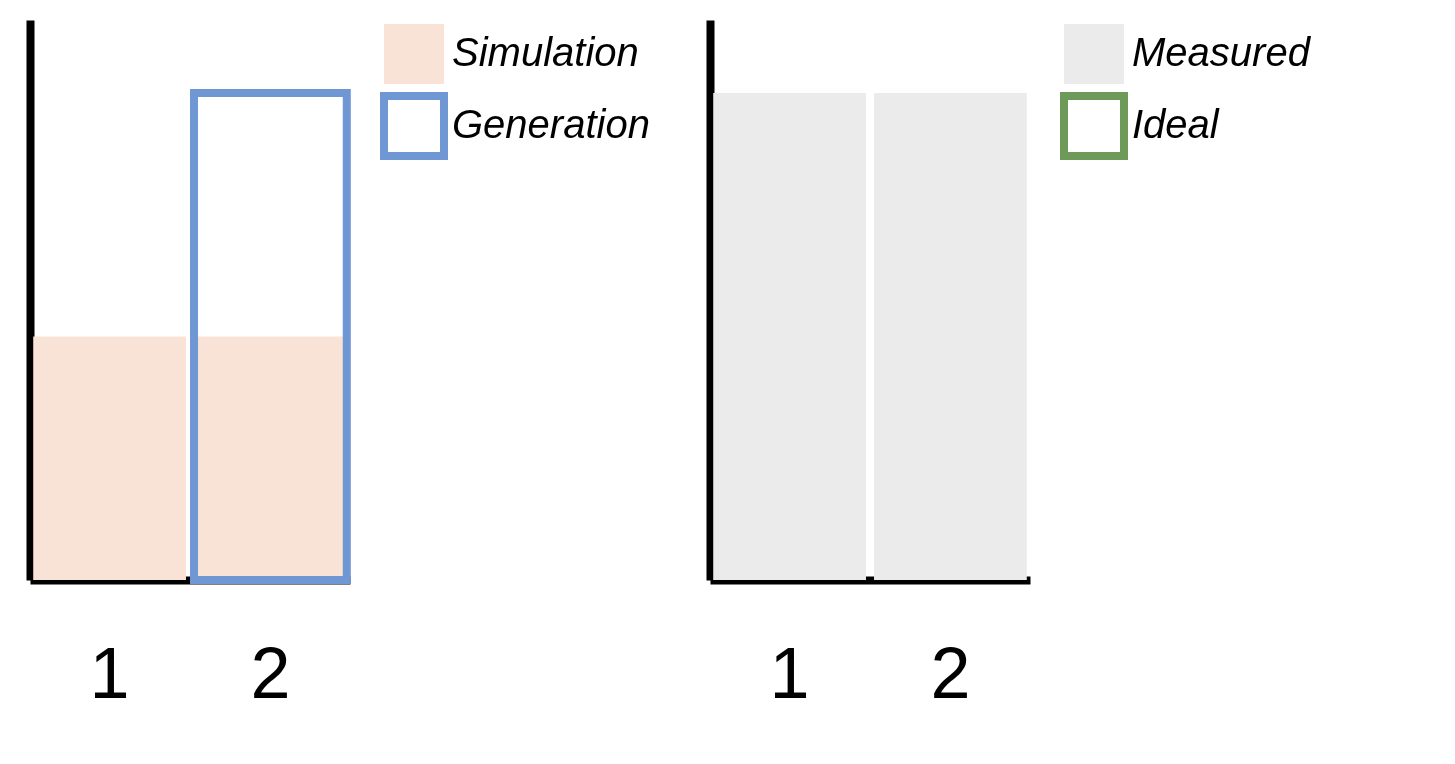 This screenshot has height=764, width=1455. I want to click on legend-label: Measured, so click(1222, 52).